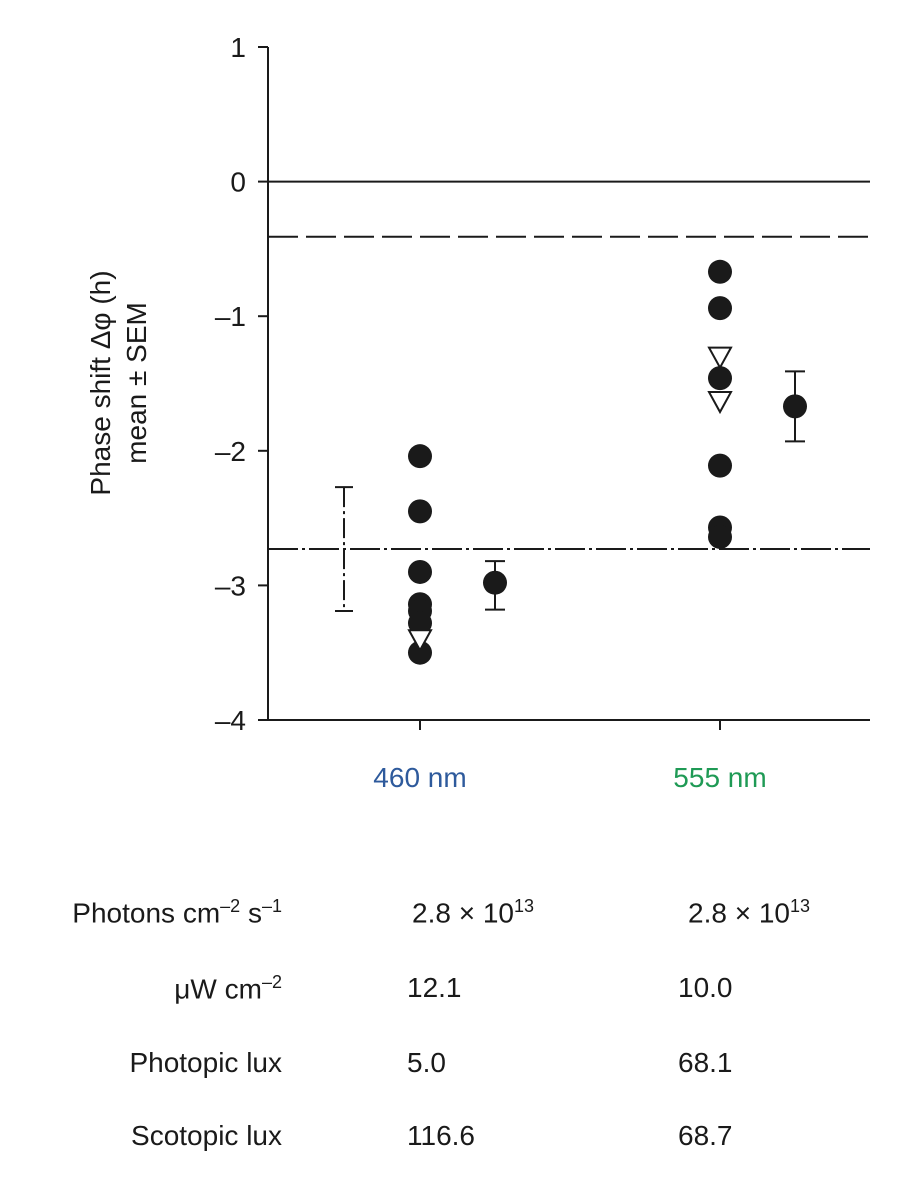  What do you see at coordinates (749, 912) in the screenshot?
I see `photons-555: 2.8 × 10¹³` at bounding box center [749, 912].